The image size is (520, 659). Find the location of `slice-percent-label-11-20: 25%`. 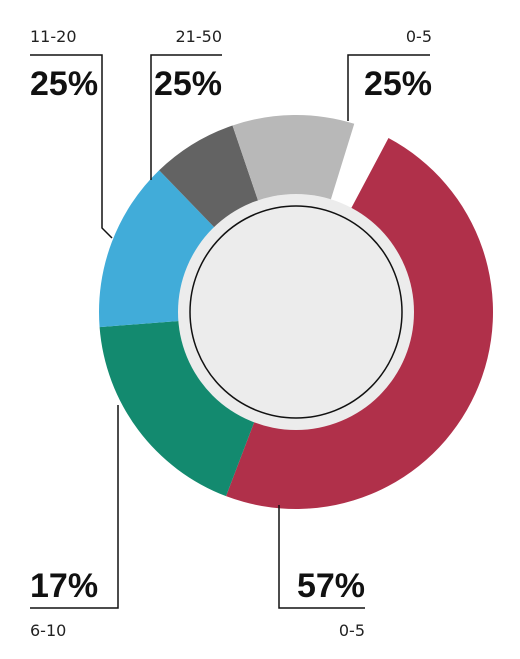

slice-percent-label-11-20: 25% is located at coordinates (64, 84).